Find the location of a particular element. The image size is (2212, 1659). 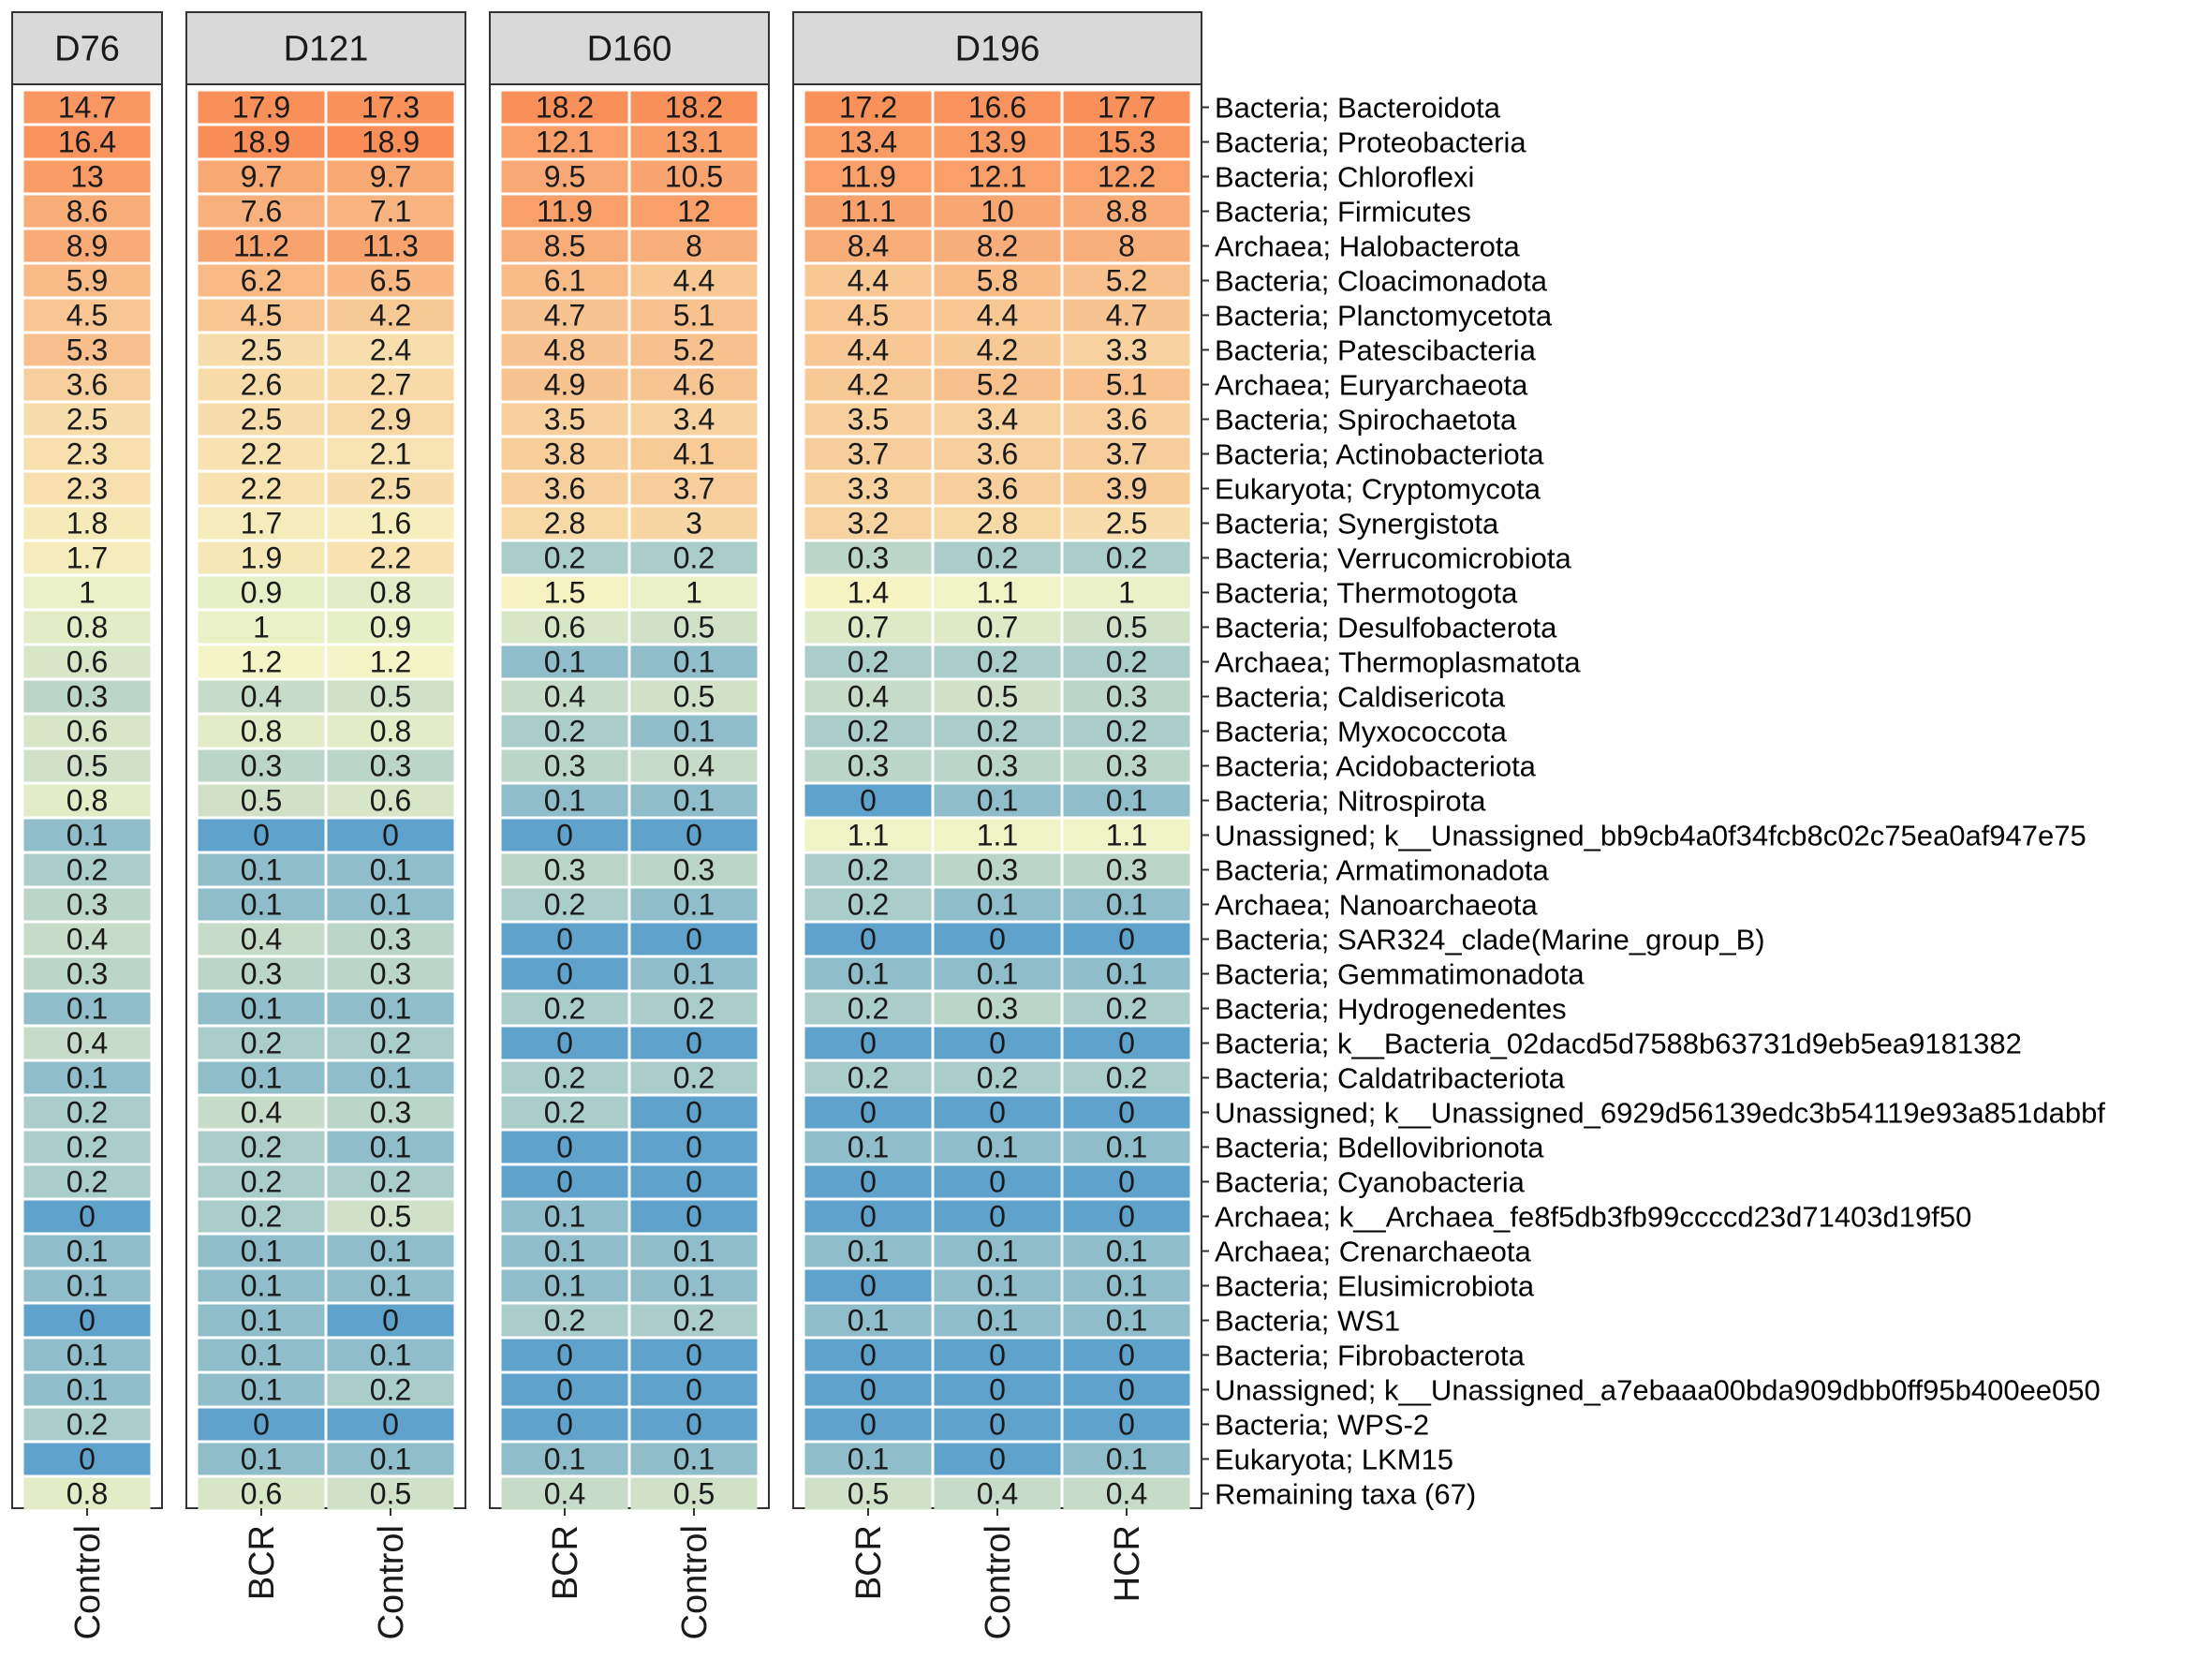

row-label: Archaea; Nanoarchaeota is located at coordinates (1376, 906).